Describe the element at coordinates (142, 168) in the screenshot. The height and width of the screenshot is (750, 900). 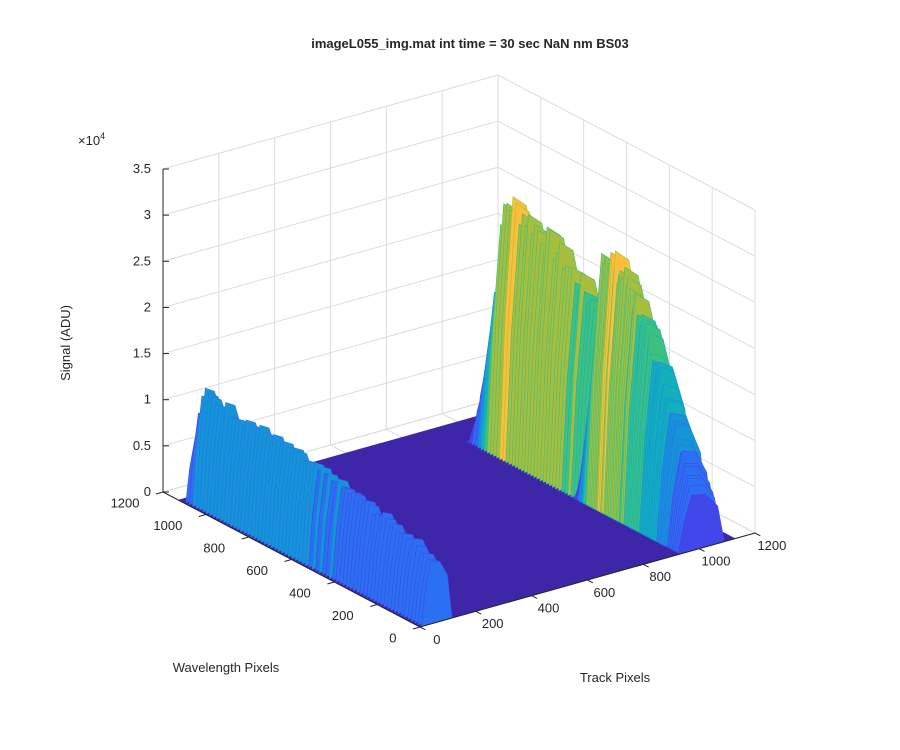
I see `z-tick-label: 3.5` at that location.